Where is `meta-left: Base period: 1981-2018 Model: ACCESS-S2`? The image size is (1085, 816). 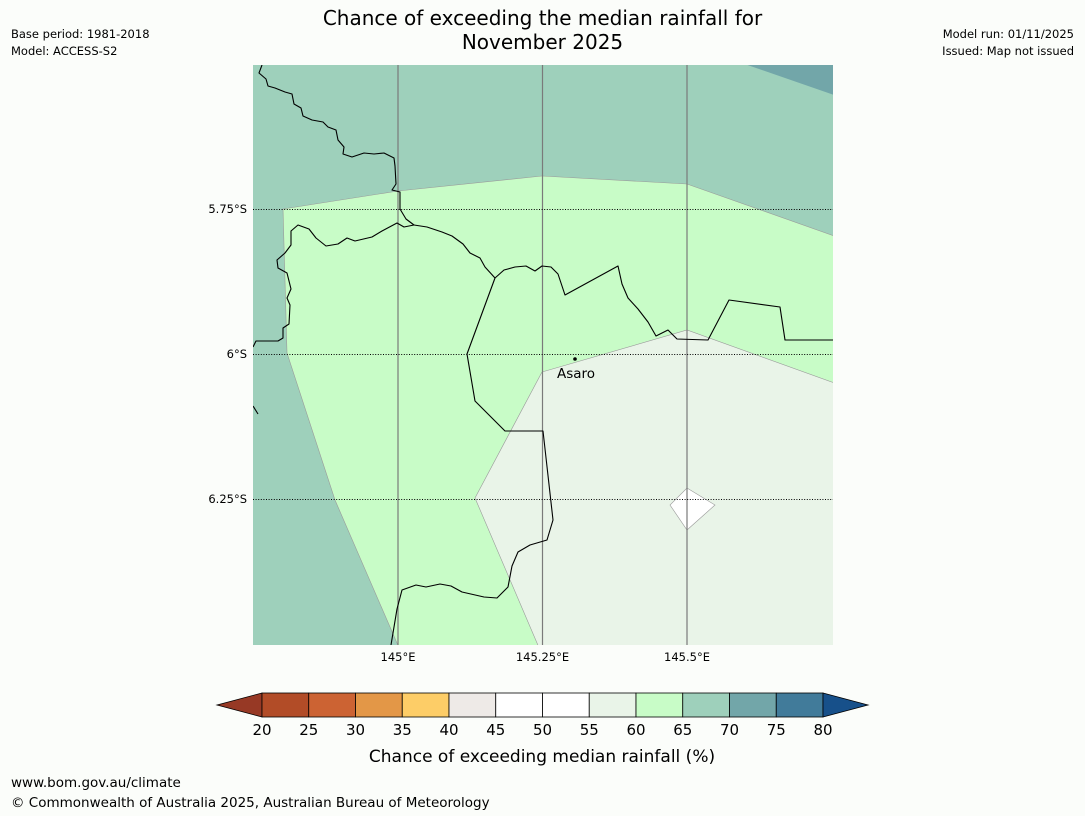 meta-left: Base period: 1981-2018 Model: ACCESS-S2 is located at coordinates (80, 43).